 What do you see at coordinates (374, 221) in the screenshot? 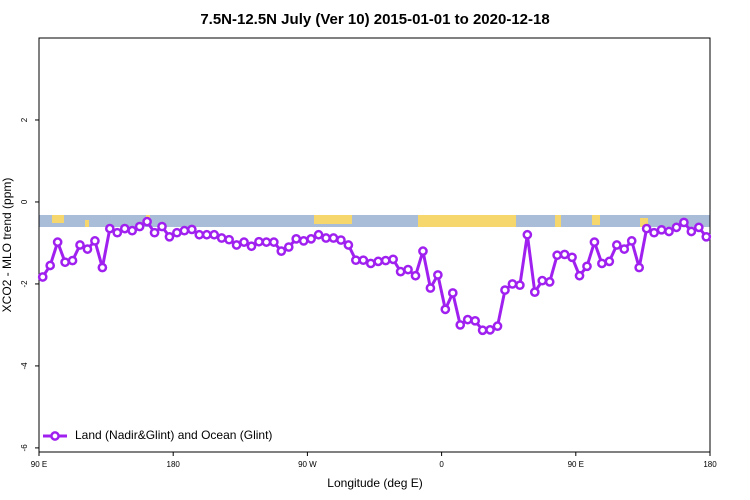
I see `land-ocean-strip` at bounding box center [374, 221].